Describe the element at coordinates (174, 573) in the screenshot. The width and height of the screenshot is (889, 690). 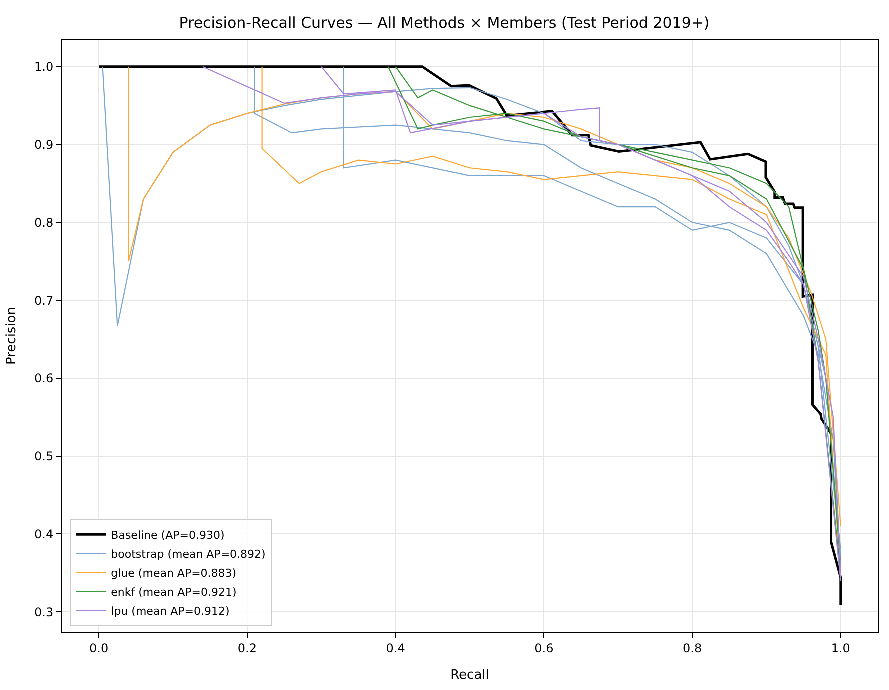
I see `legend-label: glue (mean AP=0.883)` at that location.